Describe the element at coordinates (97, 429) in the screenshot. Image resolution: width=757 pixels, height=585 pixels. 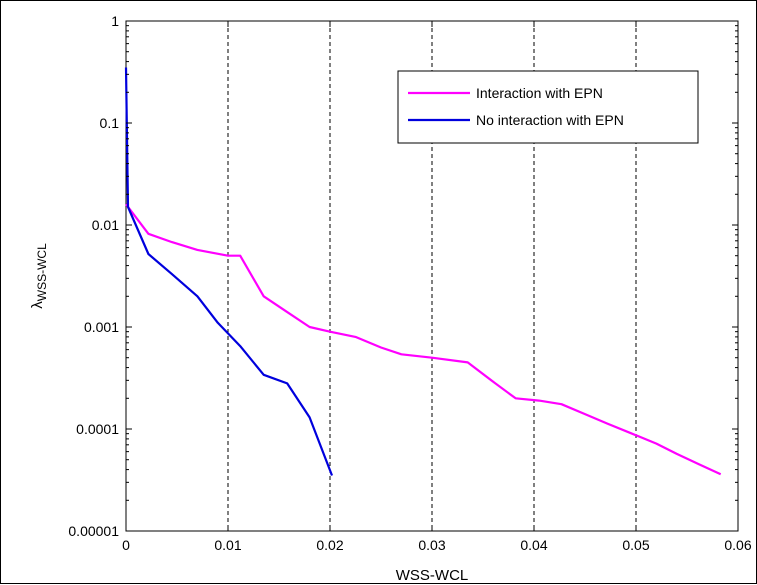
I see `y-tick-label-1: 0.0001` at that location.